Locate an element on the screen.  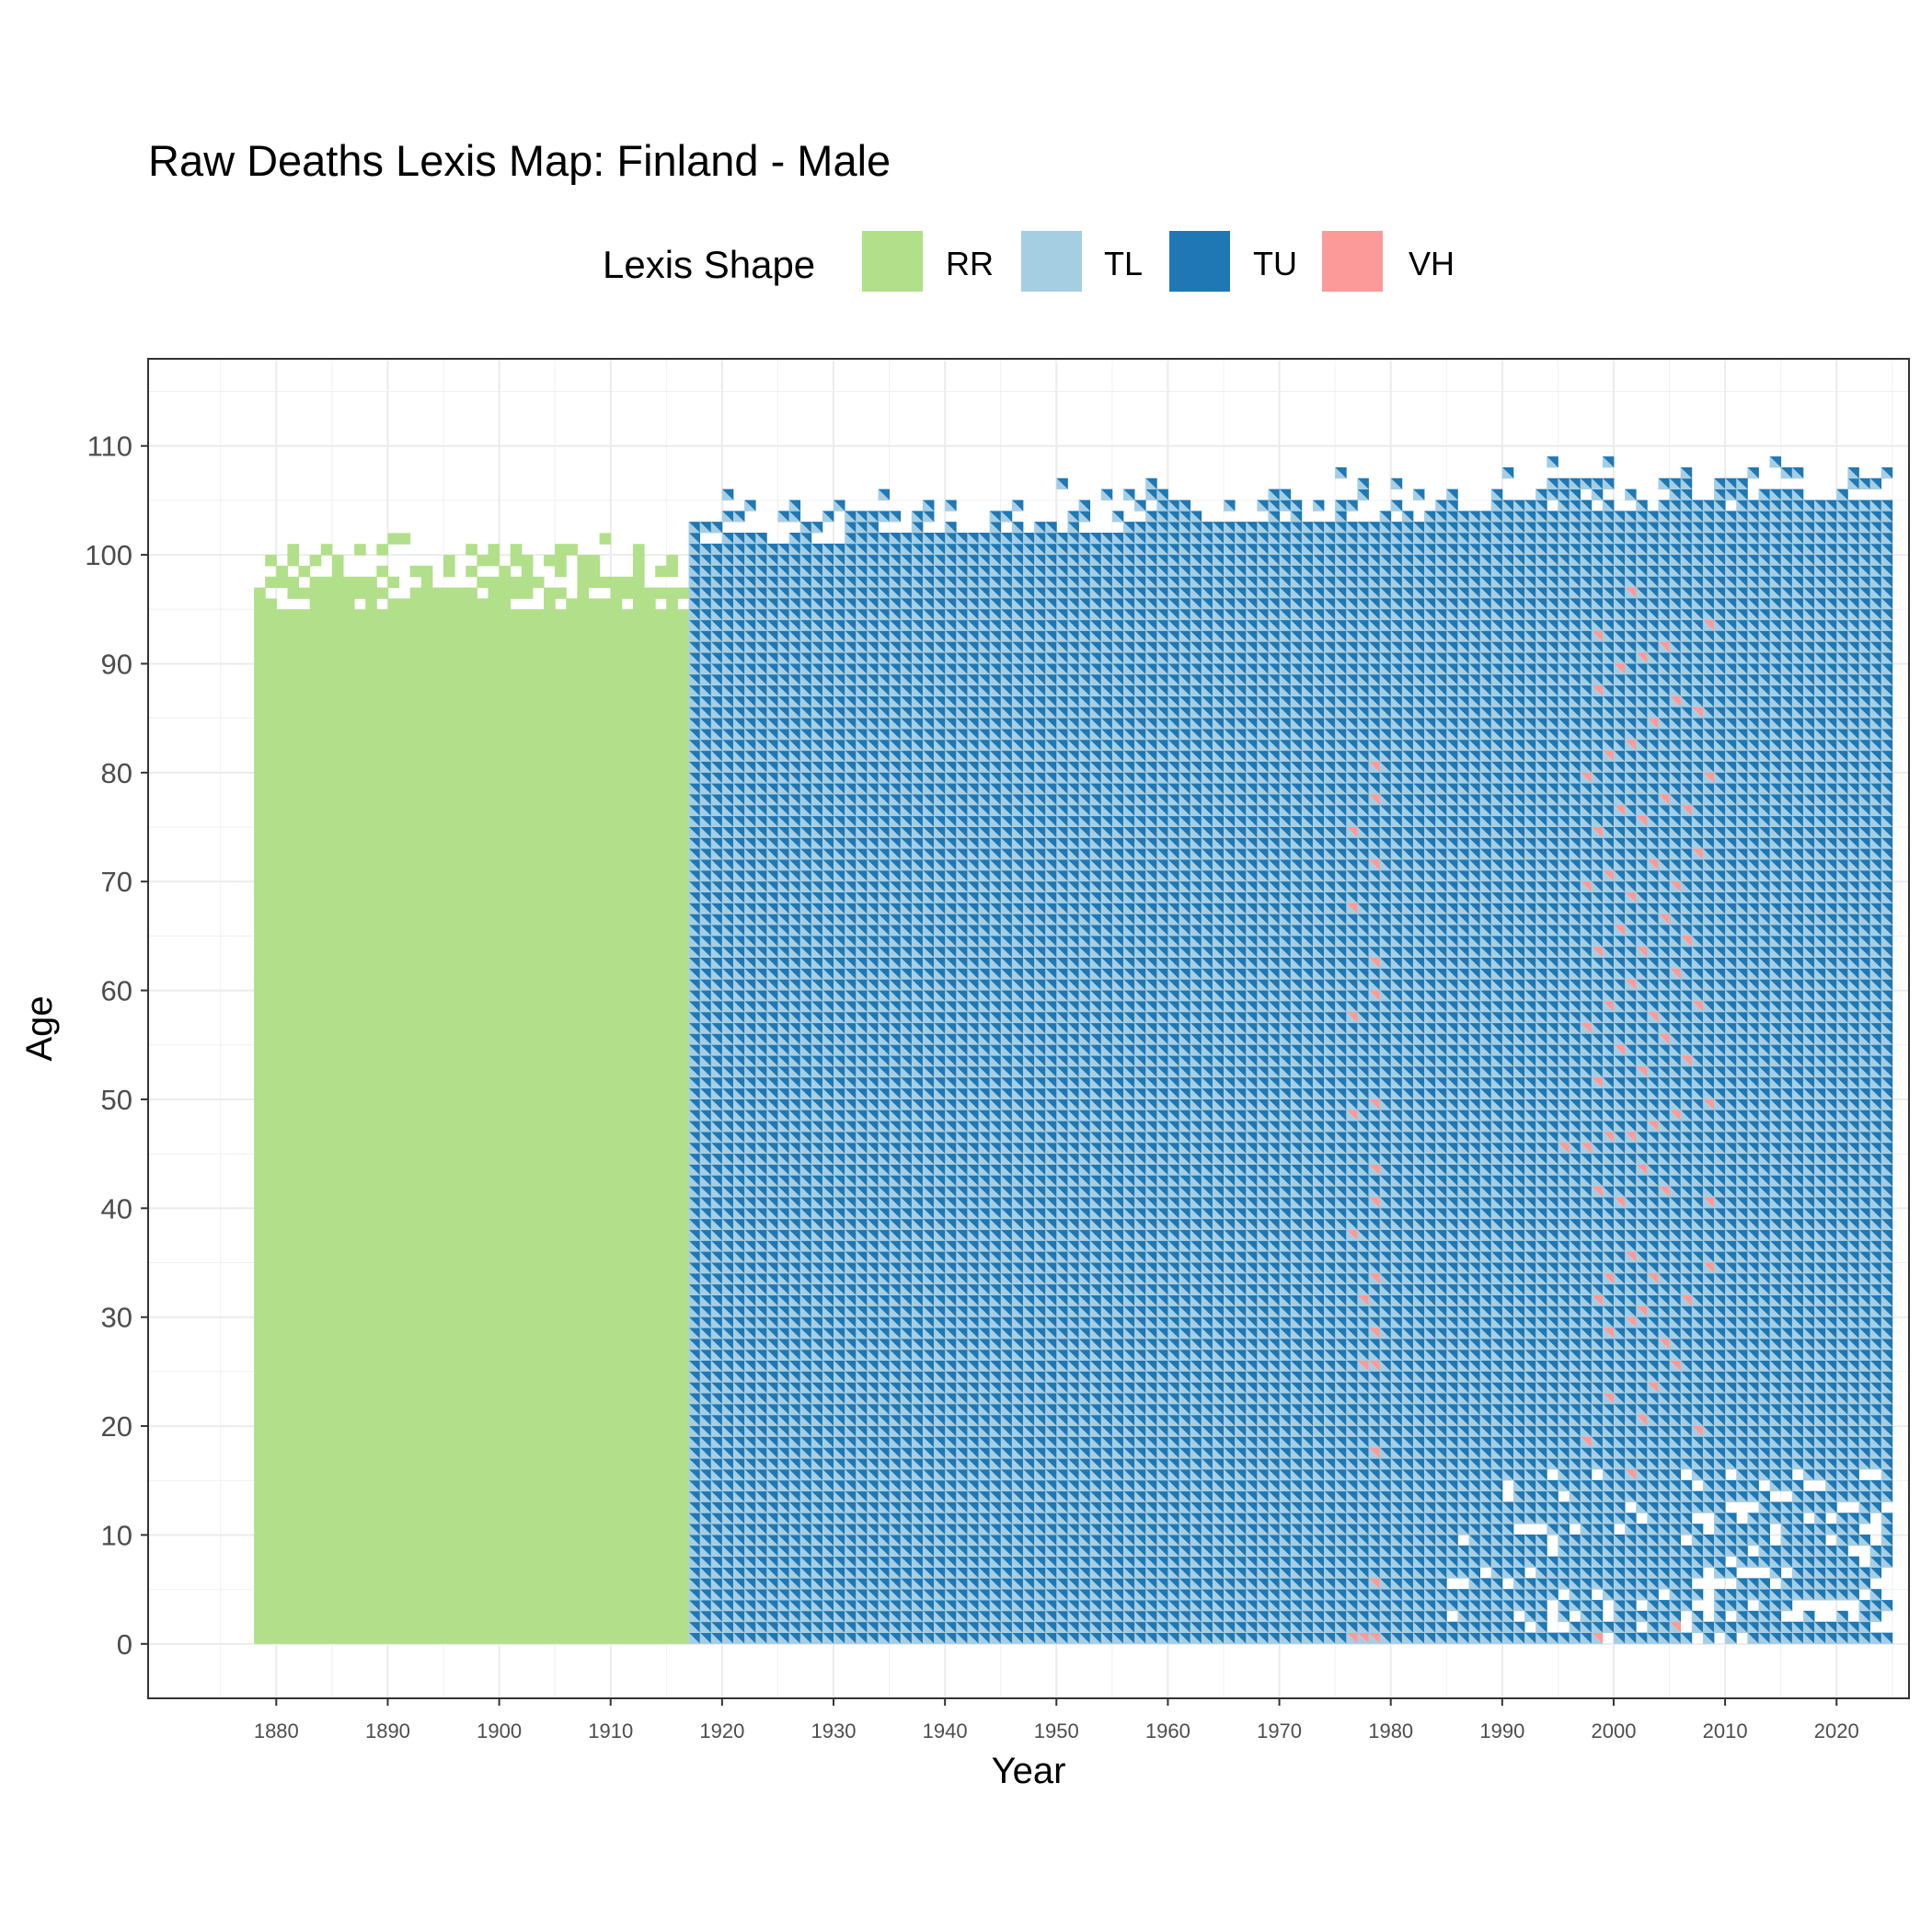
legend-label-tl: TL is located at coordinates (1123, 263).